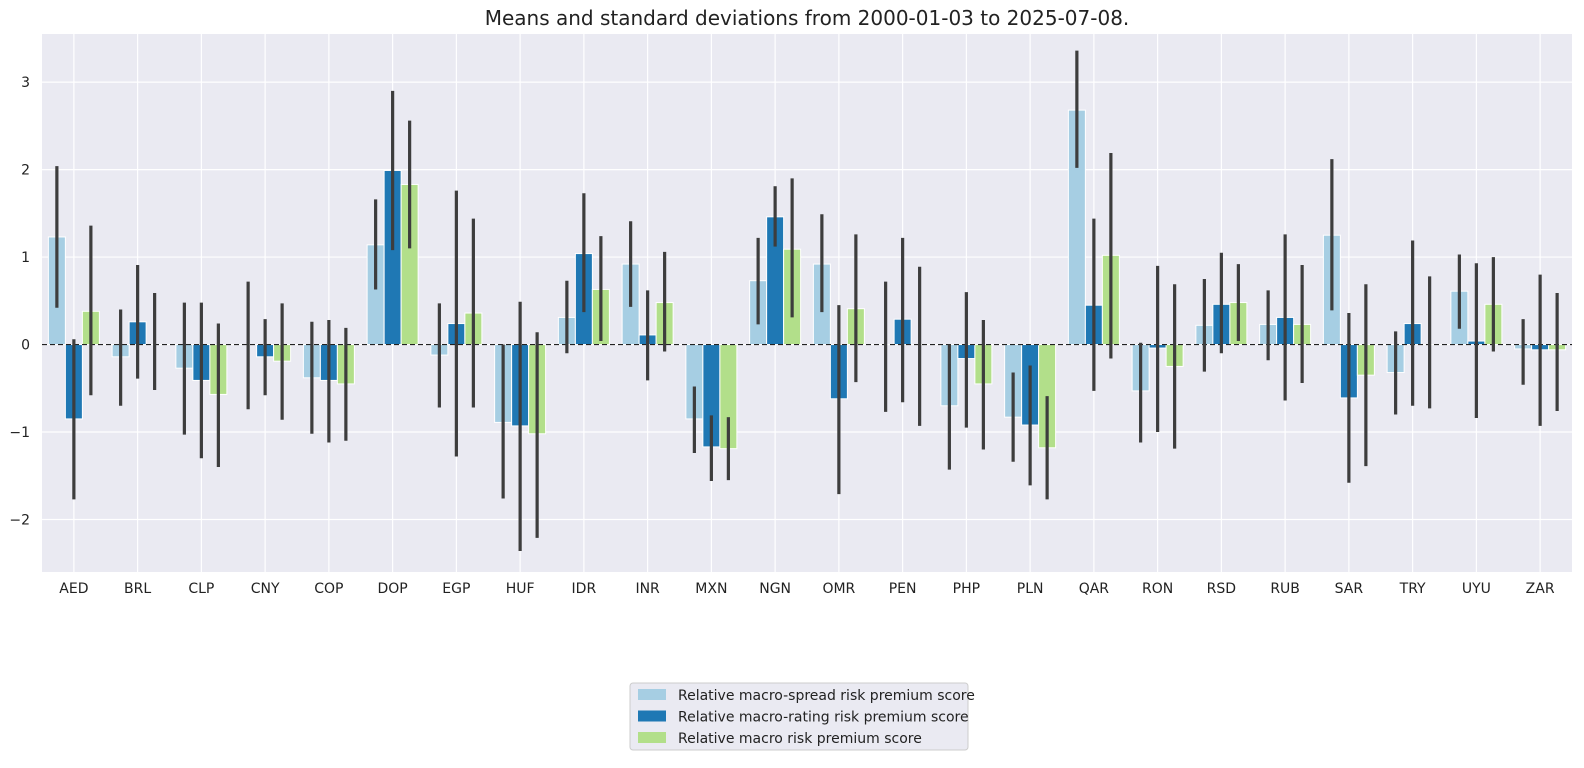  I want to click on y-axis-ticks: −2 −1 0 1 2 3, so click(19, 301).